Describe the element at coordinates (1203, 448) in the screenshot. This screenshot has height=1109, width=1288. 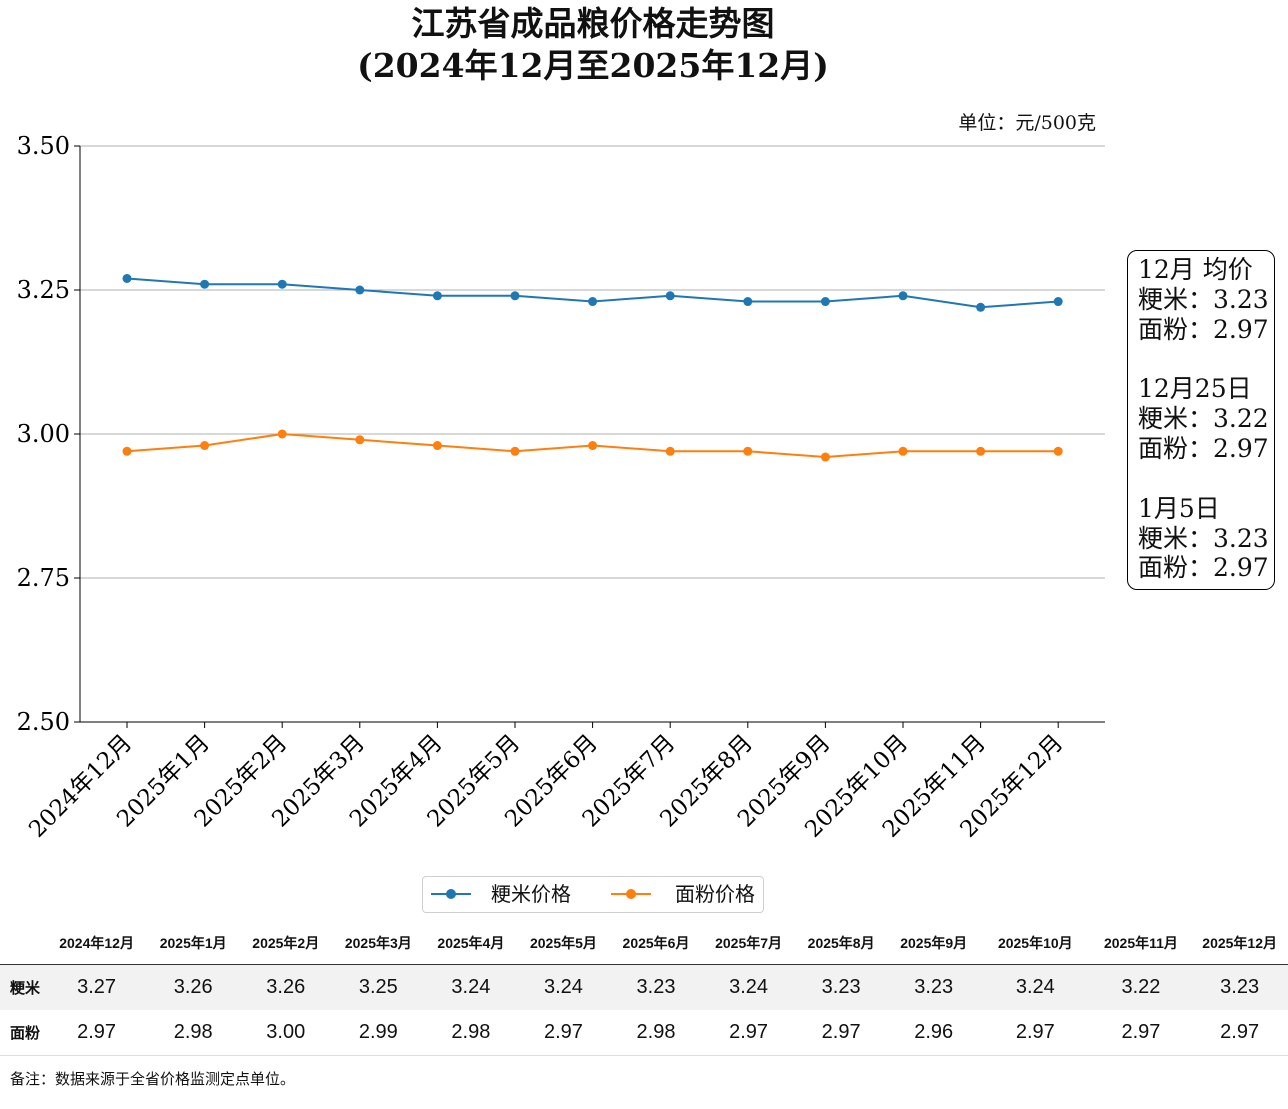
I see `date1-flour: 面粉：2.97` at that location.